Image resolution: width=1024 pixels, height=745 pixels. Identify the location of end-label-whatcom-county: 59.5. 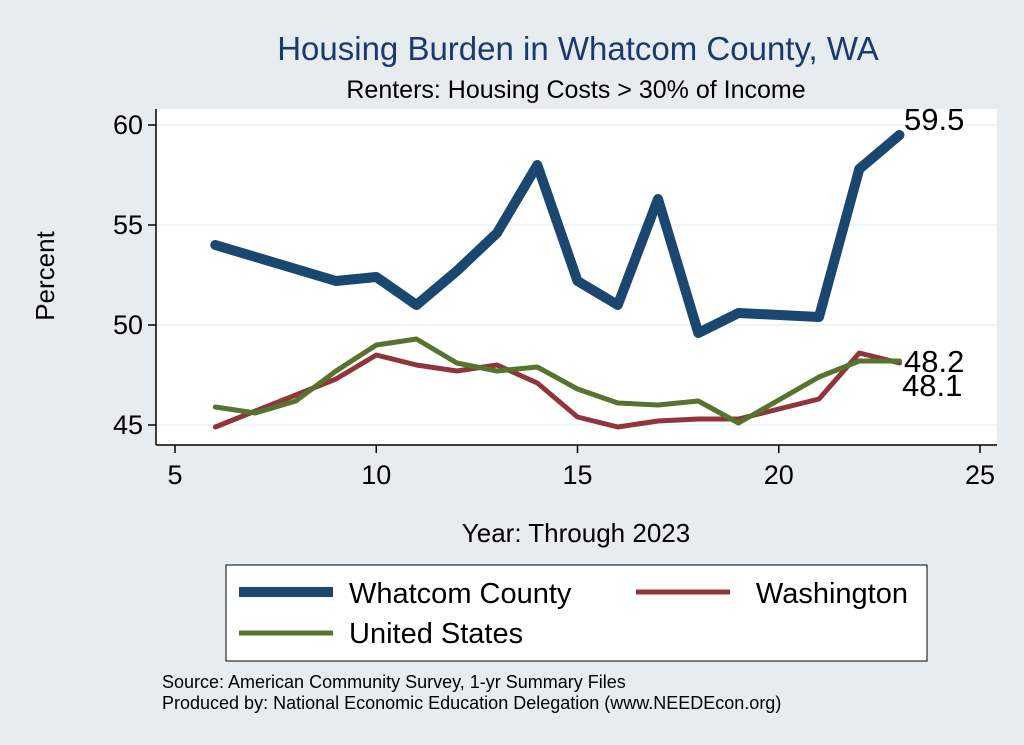
(934, 119).